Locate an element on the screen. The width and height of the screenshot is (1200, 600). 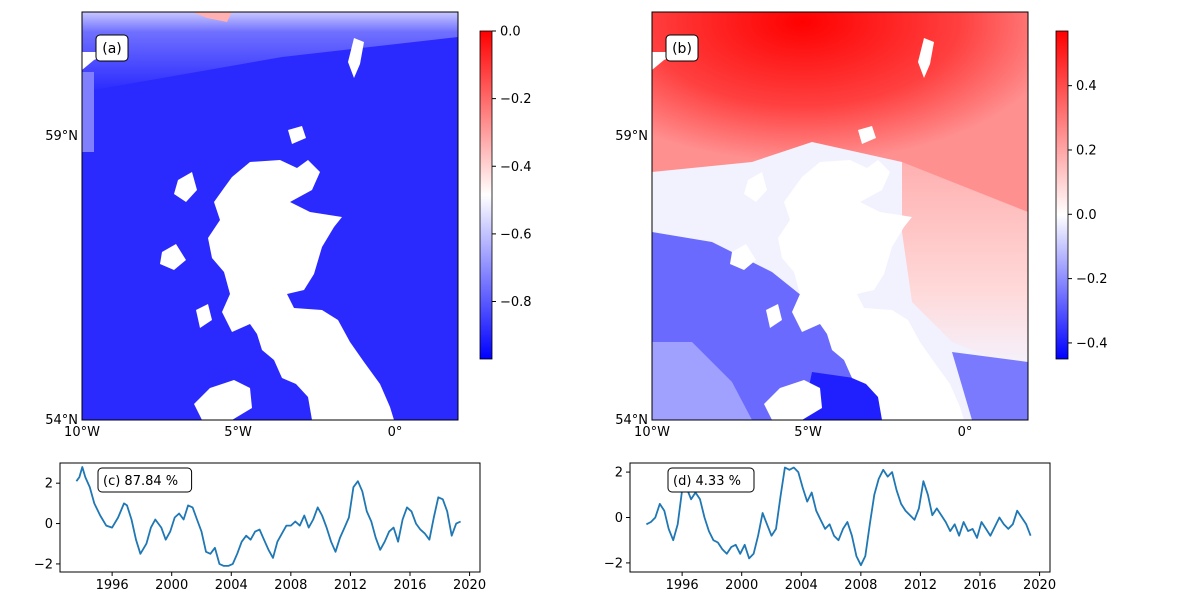
colorbar-tick-label: 0.2 is located at coordinates (1086, 150).